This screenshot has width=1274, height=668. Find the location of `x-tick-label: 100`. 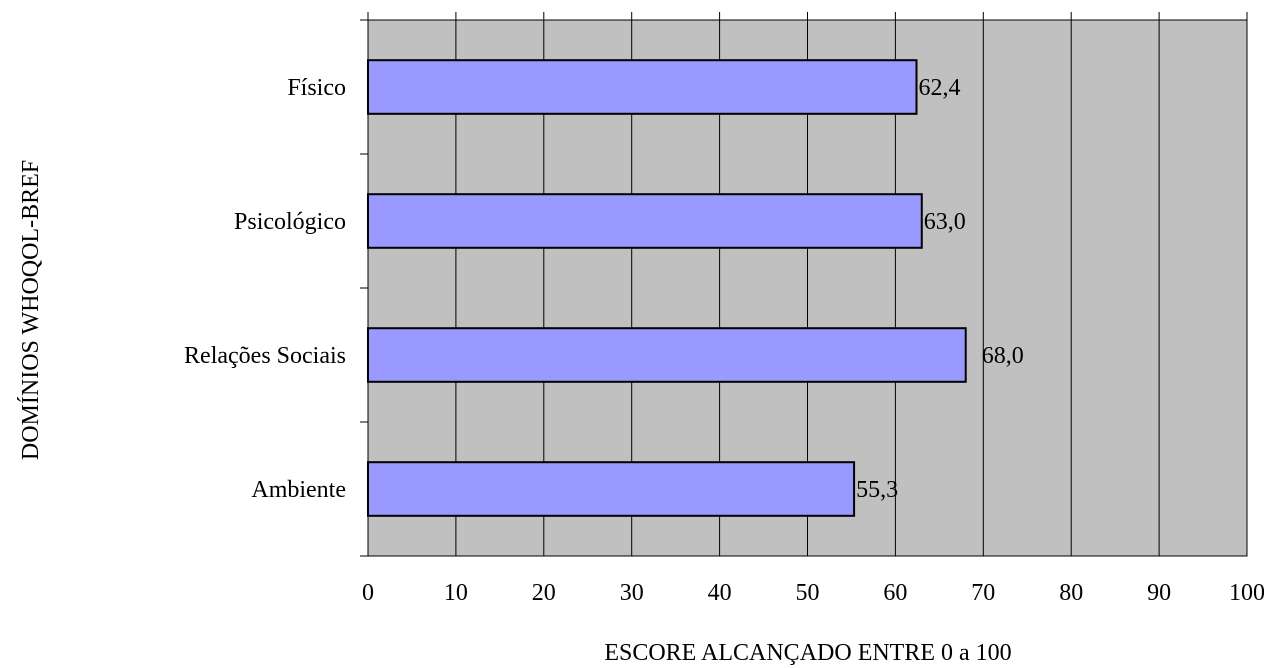

x-tick-label: 100 is located at coordinates (1247, 593).